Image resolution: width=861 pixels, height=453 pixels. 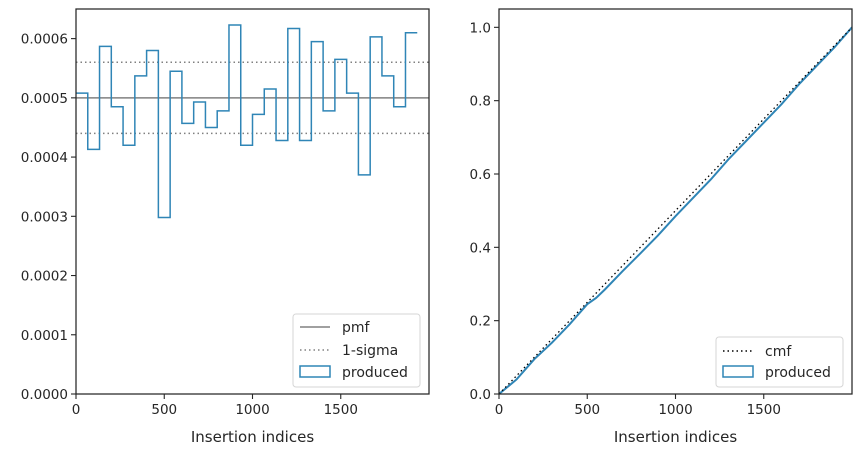 What do you see at coordinates (480, 248) in the screenshot?
I see `right-y-tick-label: 0.4` at bounding box center [480, 248].